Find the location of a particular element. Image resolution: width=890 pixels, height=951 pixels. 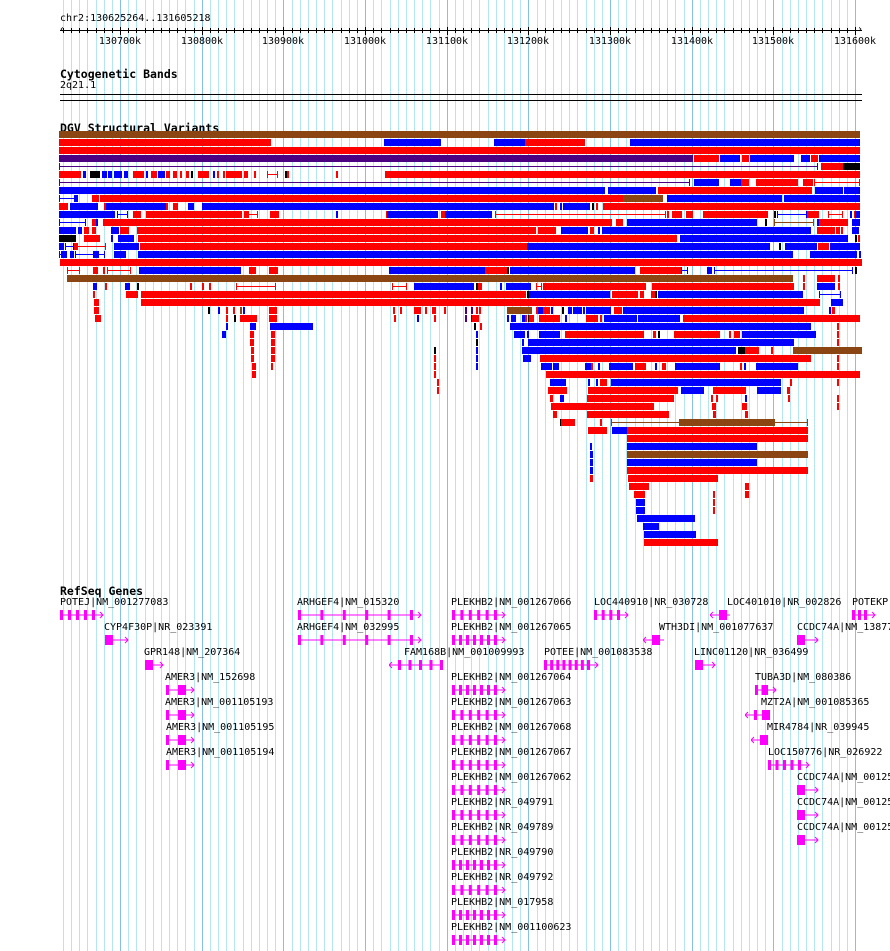

gene-label: PLEKHB2|NR_049791 is located at coordinates (502, 802).